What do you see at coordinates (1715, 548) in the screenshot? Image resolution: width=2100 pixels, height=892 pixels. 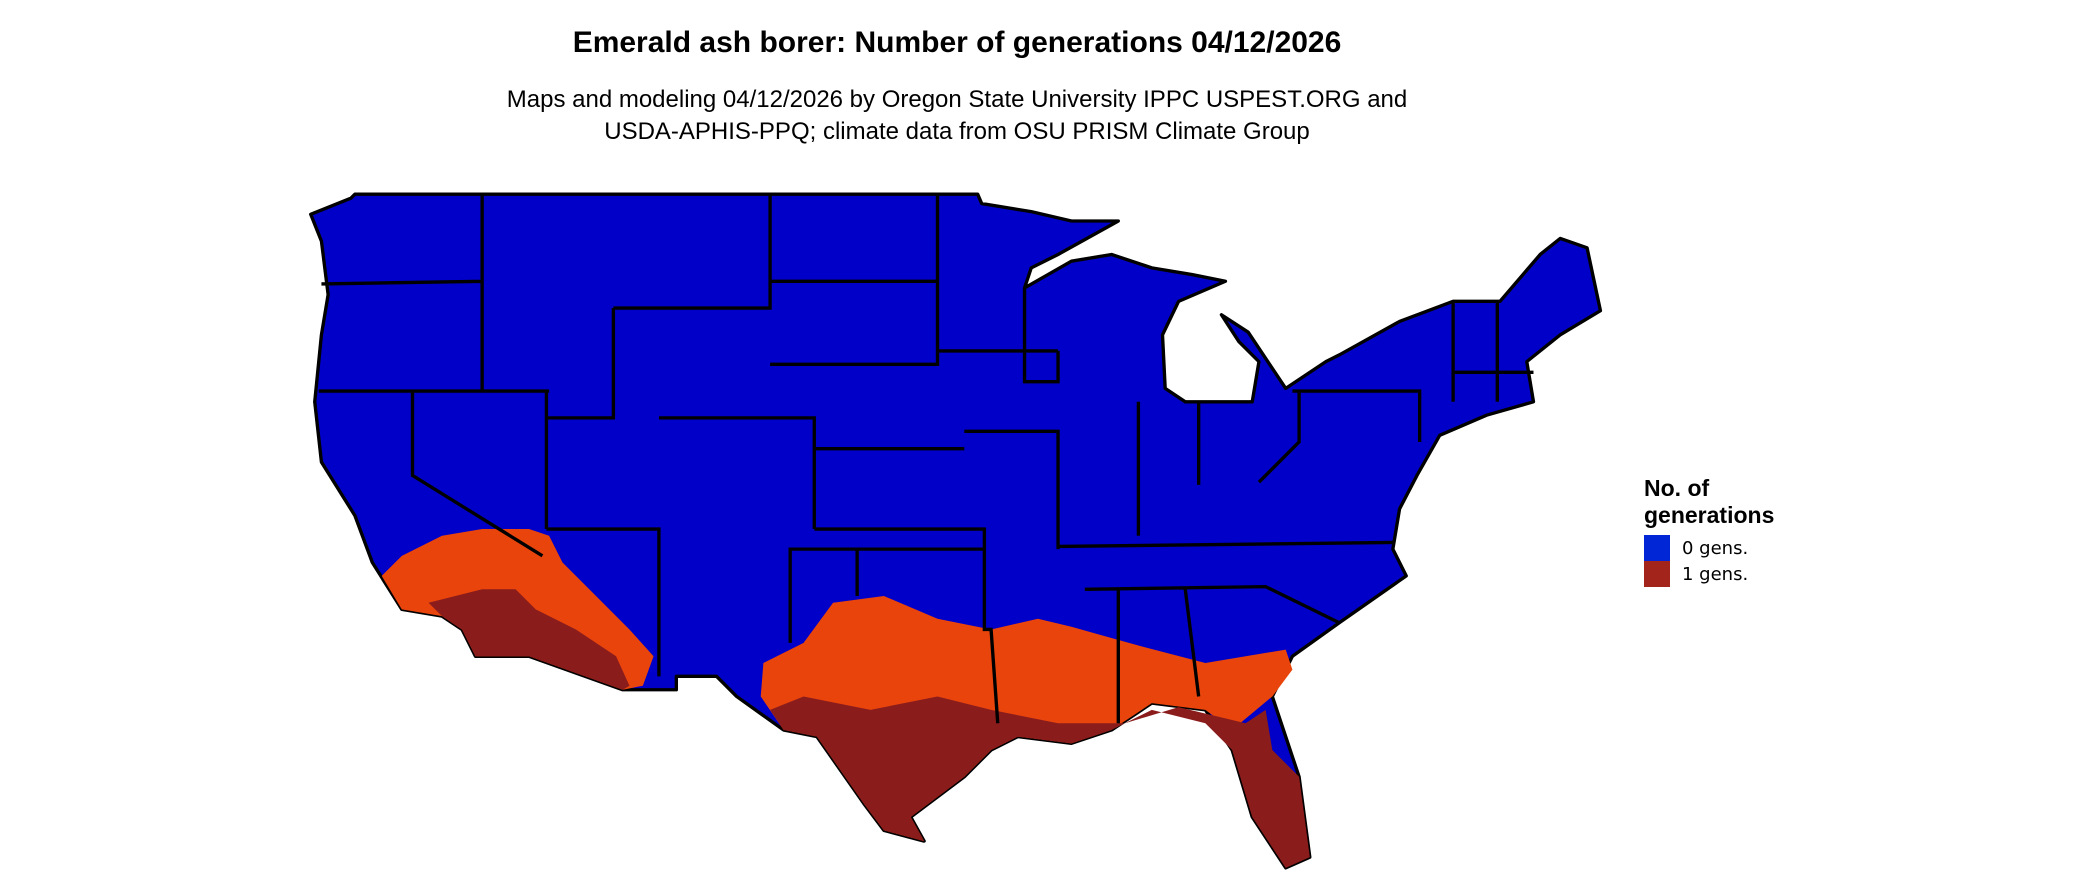 I see `legend-label: 0 gens.` at bounding box center [1715, 548].